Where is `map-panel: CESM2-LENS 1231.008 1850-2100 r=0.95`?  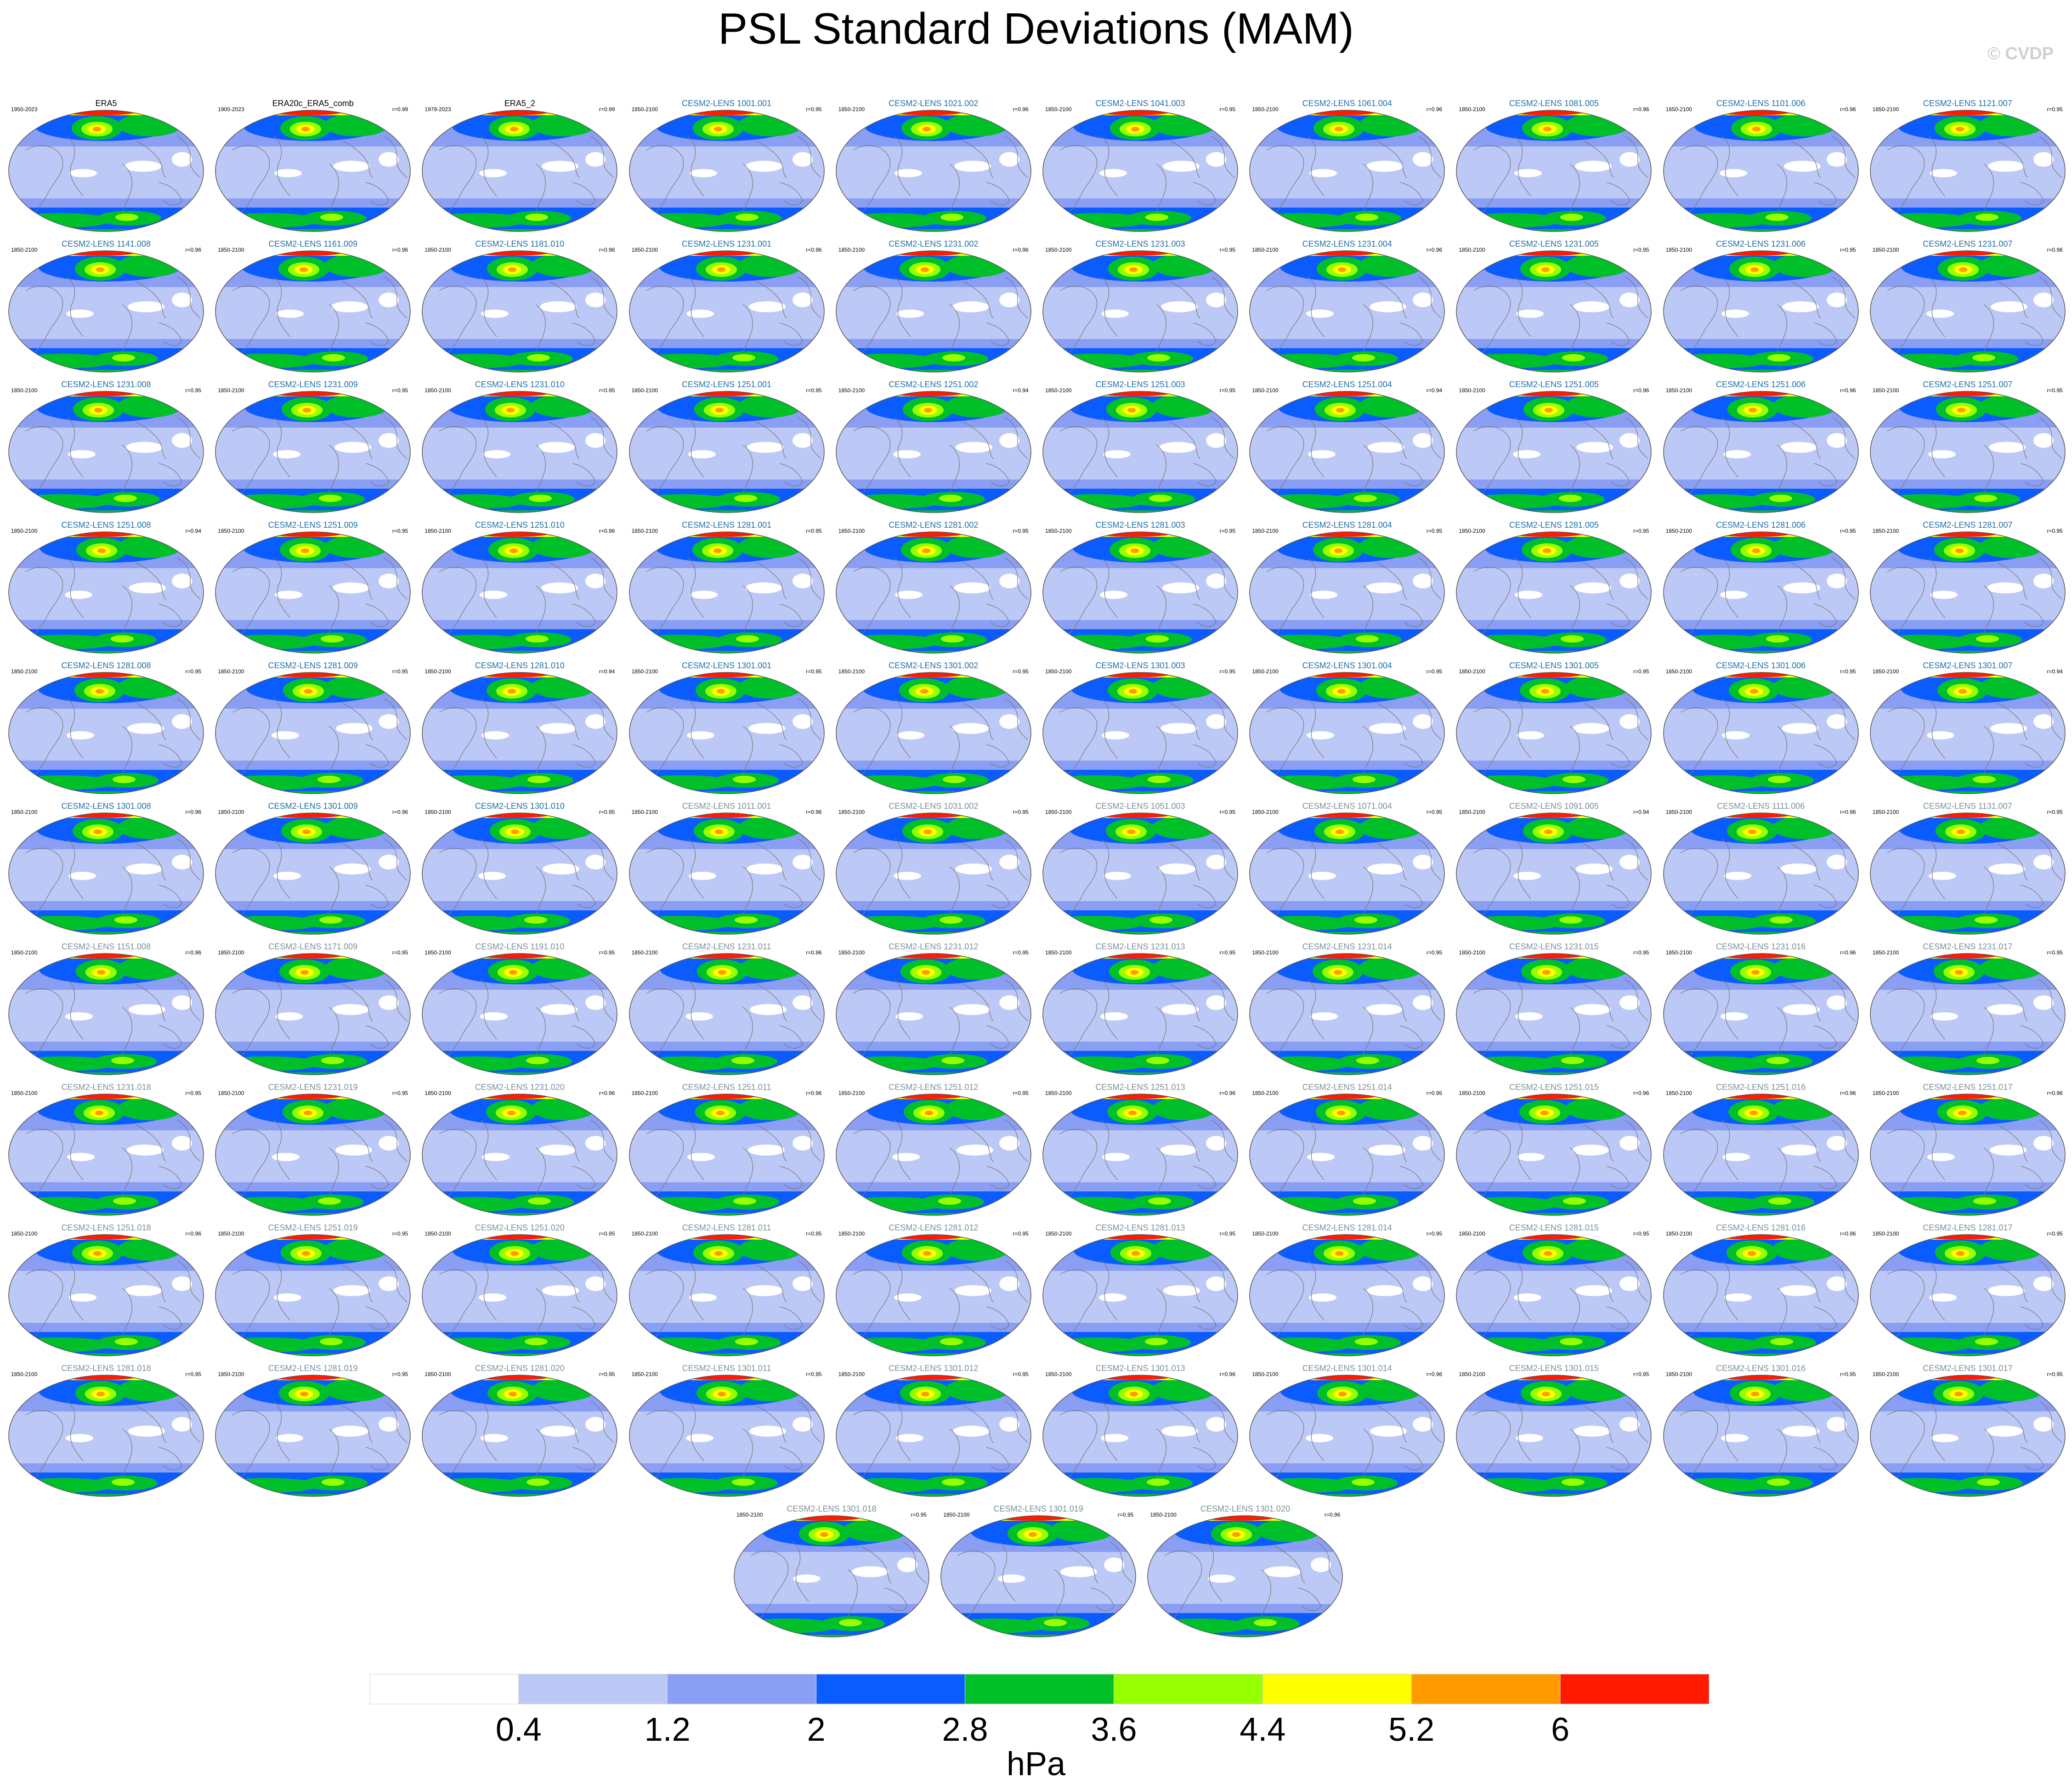 map-panel: CESM2-LENS 1231.008 1850-2100 r=0.95 is located at coordinates (106, 444).